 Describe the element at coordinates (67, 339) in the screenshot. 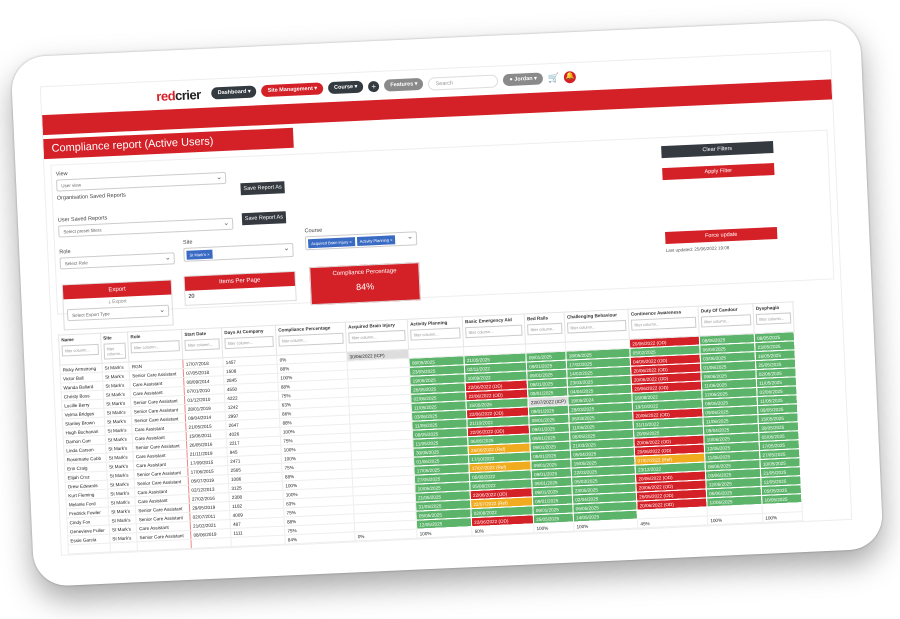

I see `column-title: Name` at that location.